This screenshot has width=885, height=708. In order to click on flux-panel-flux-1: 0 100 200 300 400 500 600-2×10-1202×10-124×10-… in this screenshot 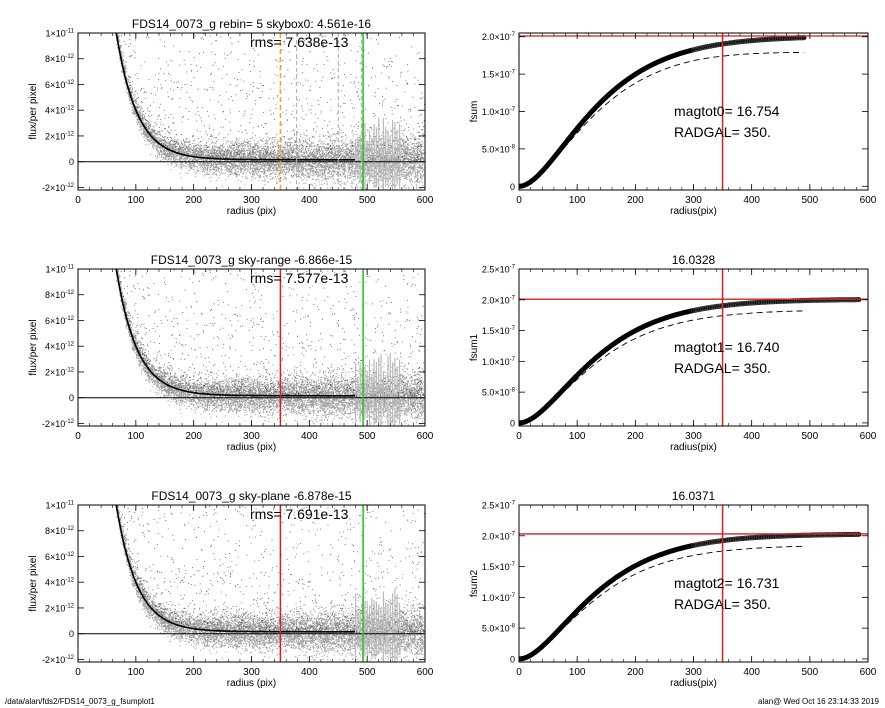, I will do `click(231, 117)`.